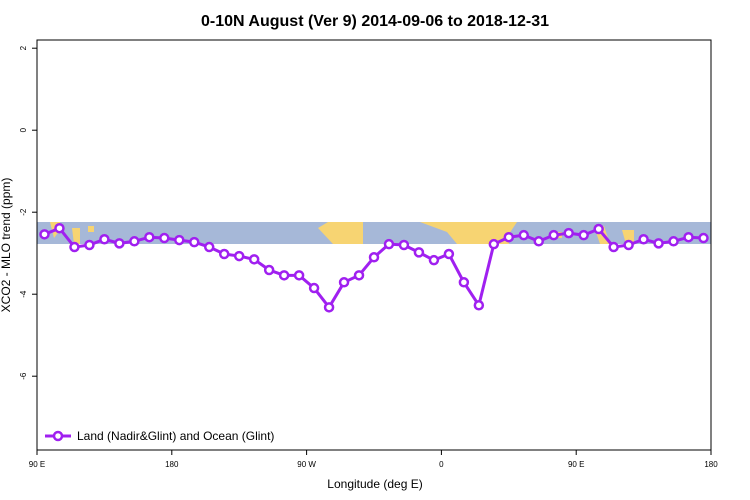  I want to click on y-tick-label: -4, so click(23, 294).